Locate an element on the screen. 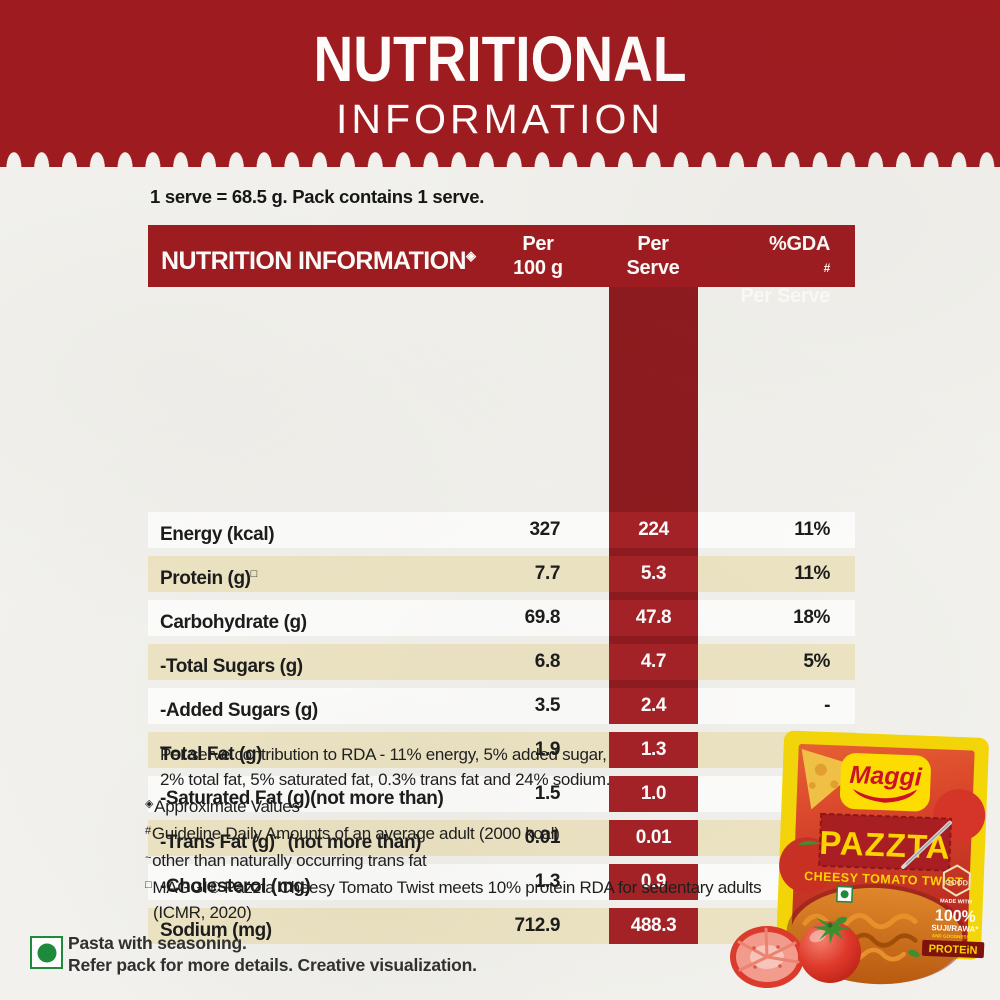  per-serve-value: 4.7 is located at coordinates (653, 662).